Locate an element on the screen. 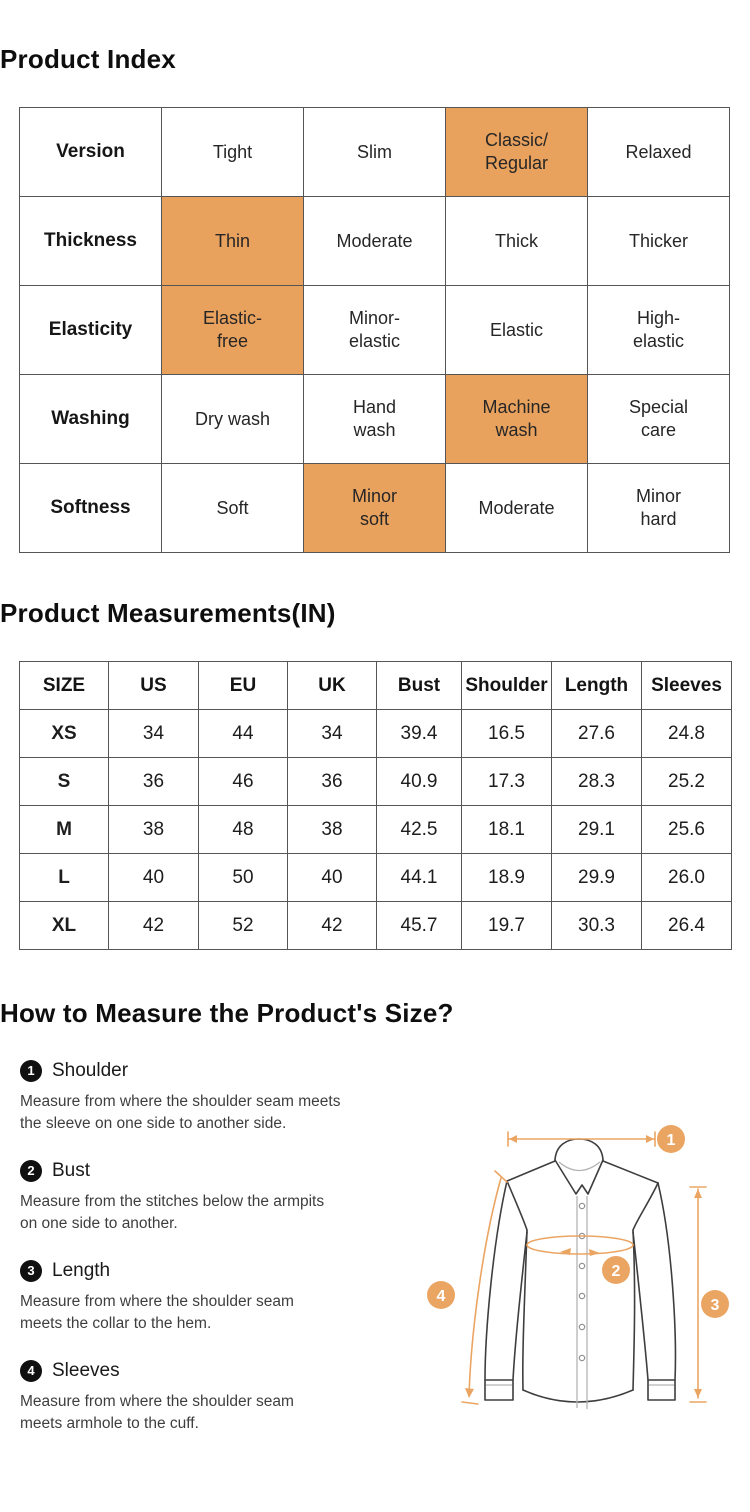 The image size is (750, 1512). step-label: Bust is located at coordinates (71, 1170).